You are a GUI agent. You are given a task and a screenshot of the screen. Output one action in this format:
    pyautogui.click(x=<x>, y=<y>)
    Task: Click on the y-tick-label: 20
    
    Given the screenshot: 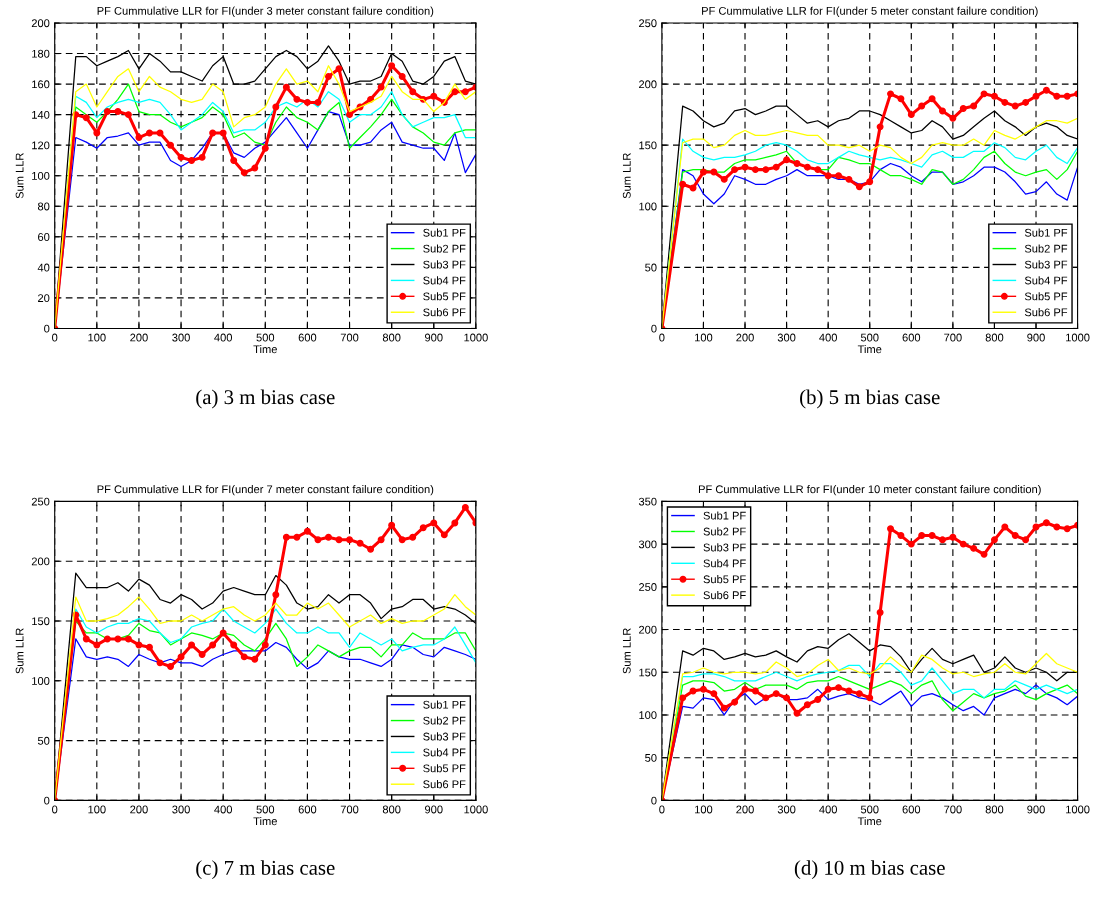 What is the action you would take?
    pyautogui.click(x=44, y=298)
    